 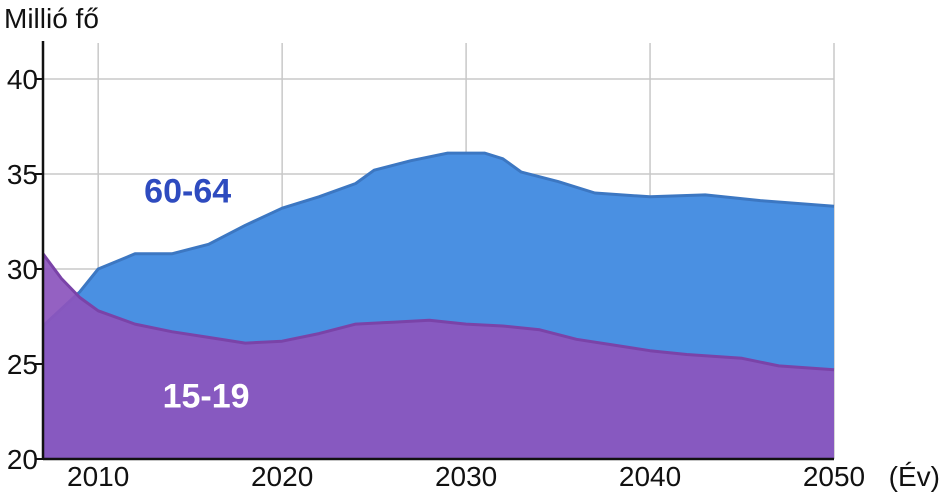 What do you see at coordinates (22, 364) in the screenshot?
I see `y-tick-label: 25` at bounding box center [22, 364].